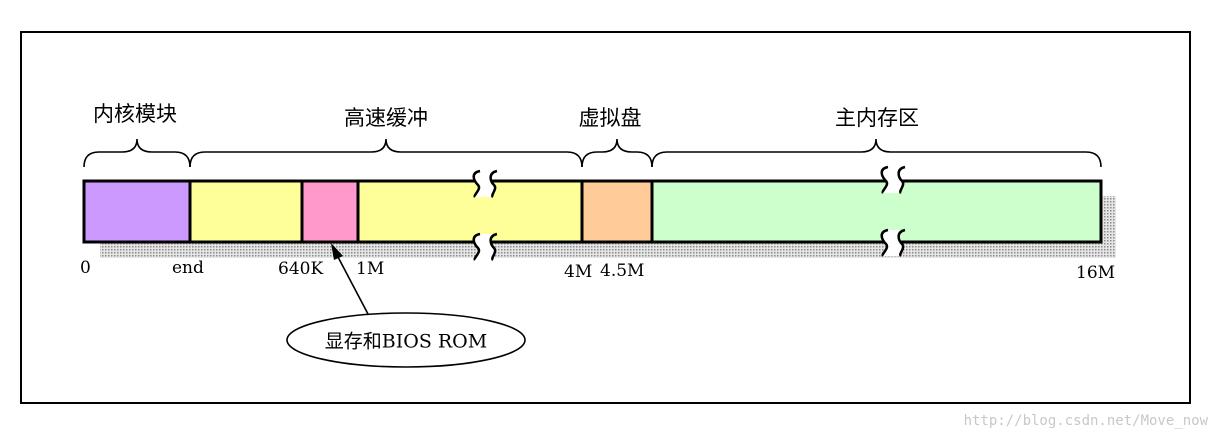 The height and width of the screenshot is (435, 1218). Describe the element at coordinates (893, 180) in the screenshot. I see `break-mark-main-top` at that location.